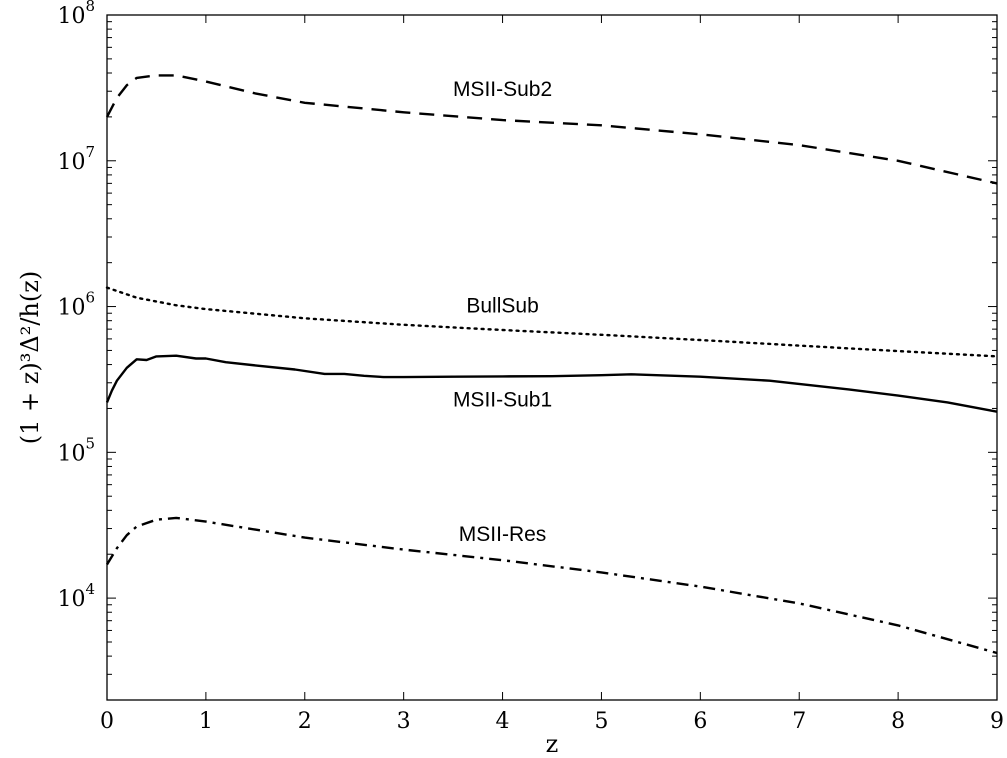 Image resolution: width=1007 pixels, height=758 pixels. I want to click on x-tick-label: 6, so click(700, 721).